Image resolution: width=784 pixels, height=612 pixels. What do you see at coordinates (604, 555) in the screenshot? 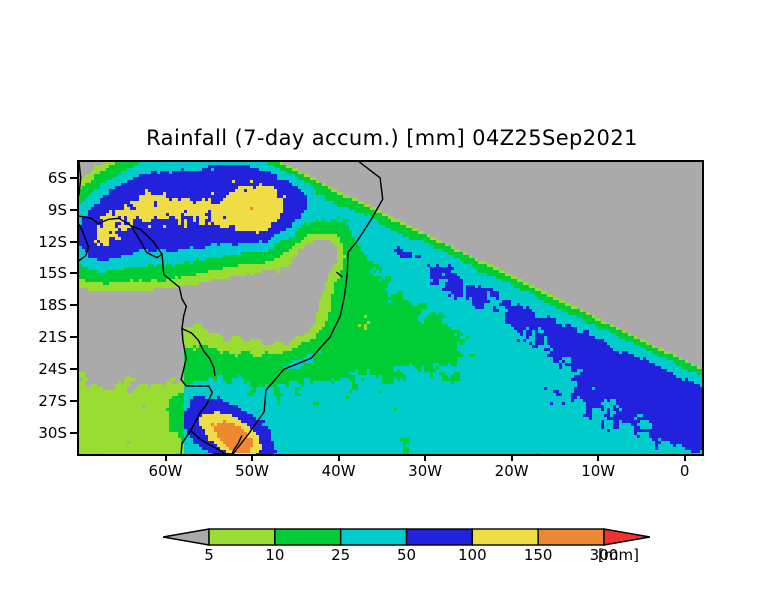
I see `colorbar-tick-label: 300` at bounding box center [604, 555].